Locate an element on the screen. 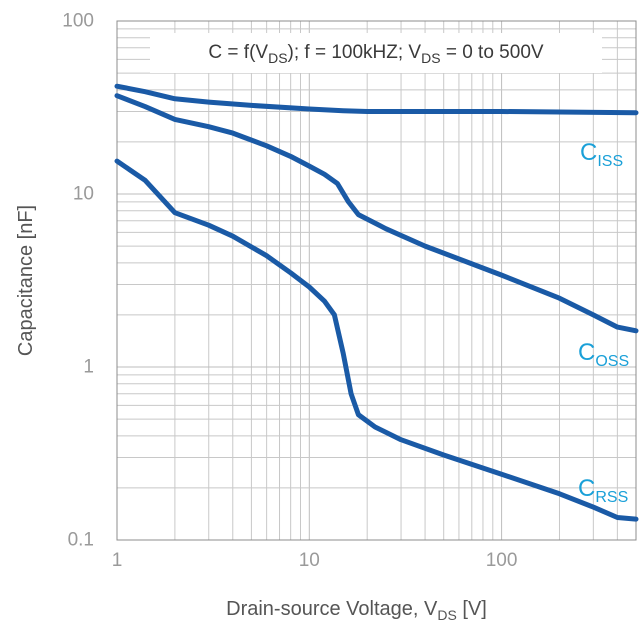  x-tick-label: 1 is located at coordinates (117, 560).